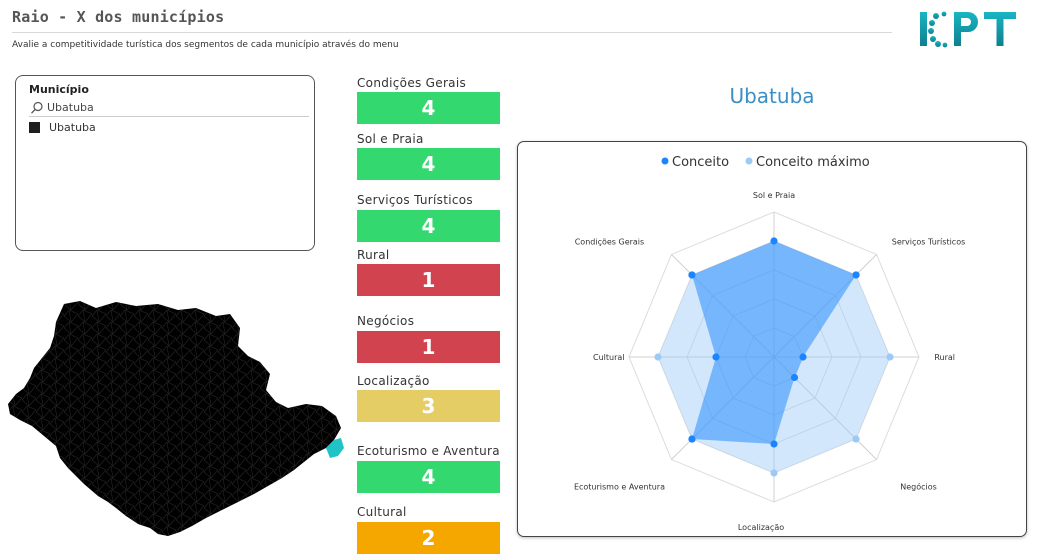 The height and width of the screenshot is (560, 1052). What do you see at coordinates (428, 477) in the screenshot?
I see `card-value-ecoturismo-e-aventura: 4` at bounding box center [428, 477].